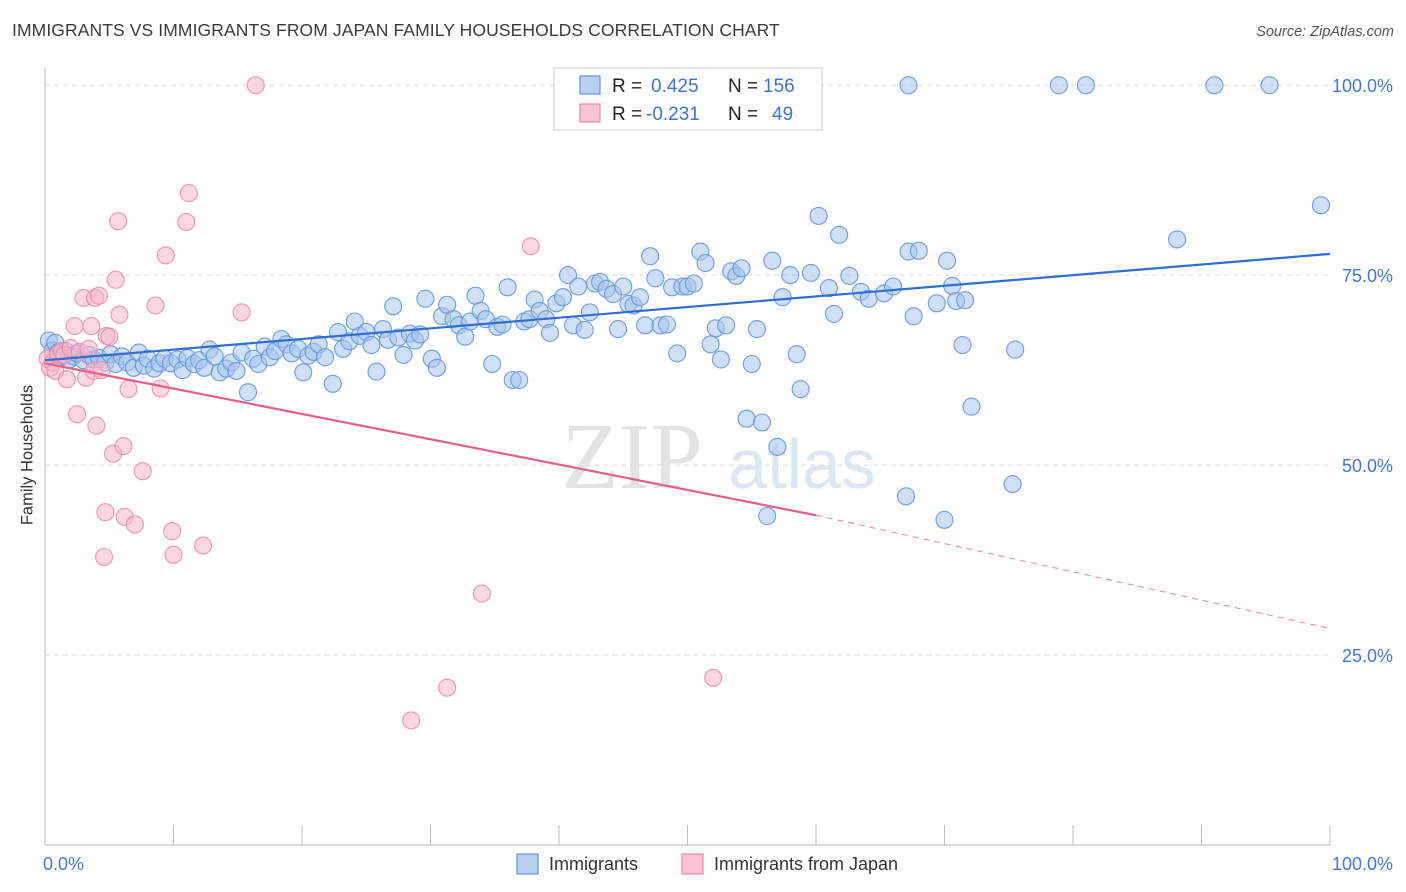 This screenshot has height=892, width=1406. What do you see at coordinates (63, 864) in the screenshot?
I see `x-tick-label: 0.0%` at bounding box center [63, 864].